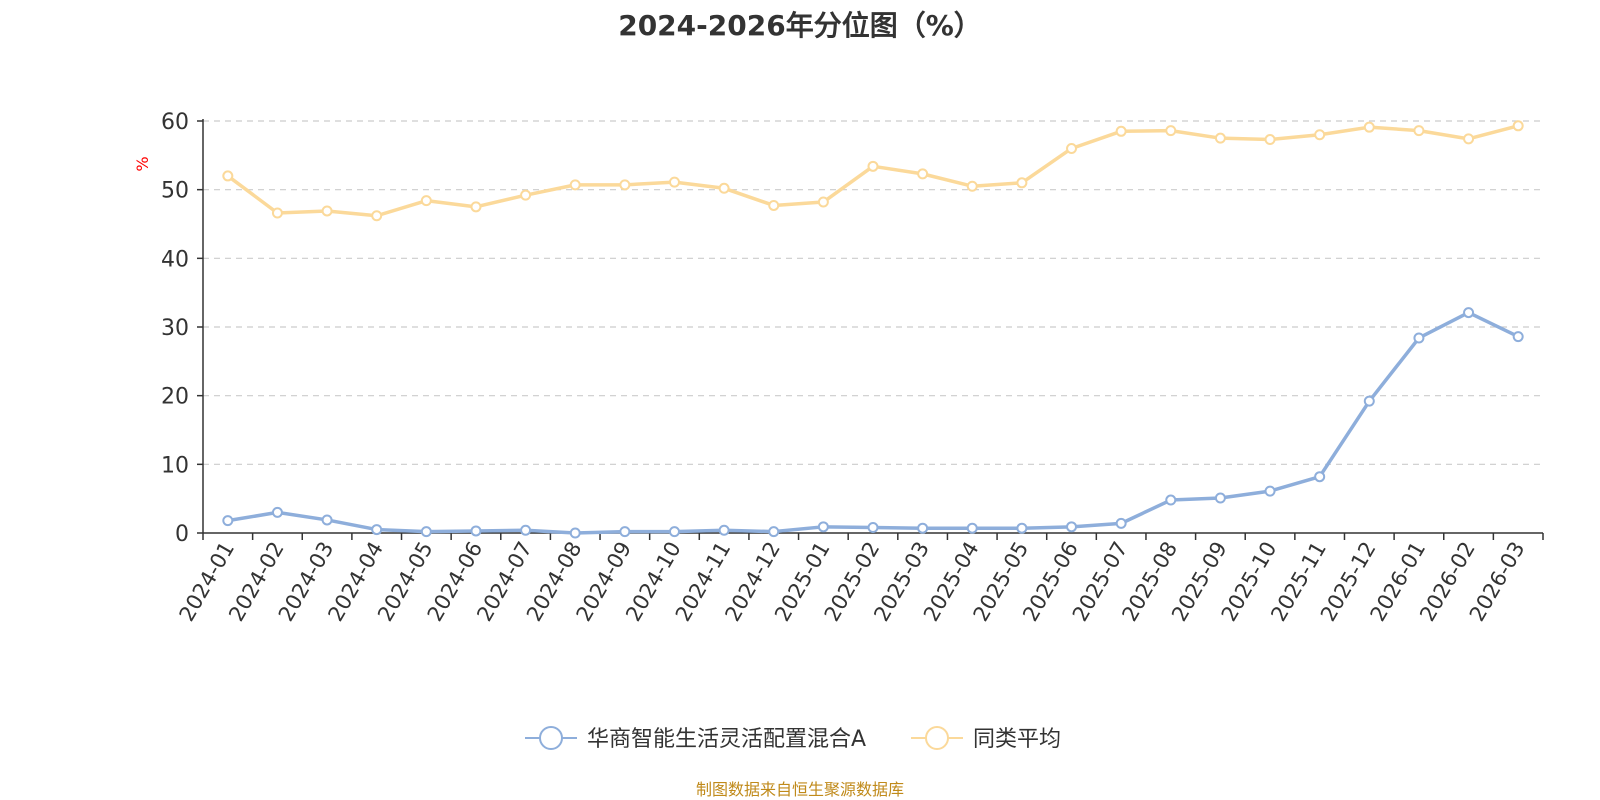  Describe the element at coordinates (175, 122) in the screenshot. I see `y-tick-label: 60` at that location.